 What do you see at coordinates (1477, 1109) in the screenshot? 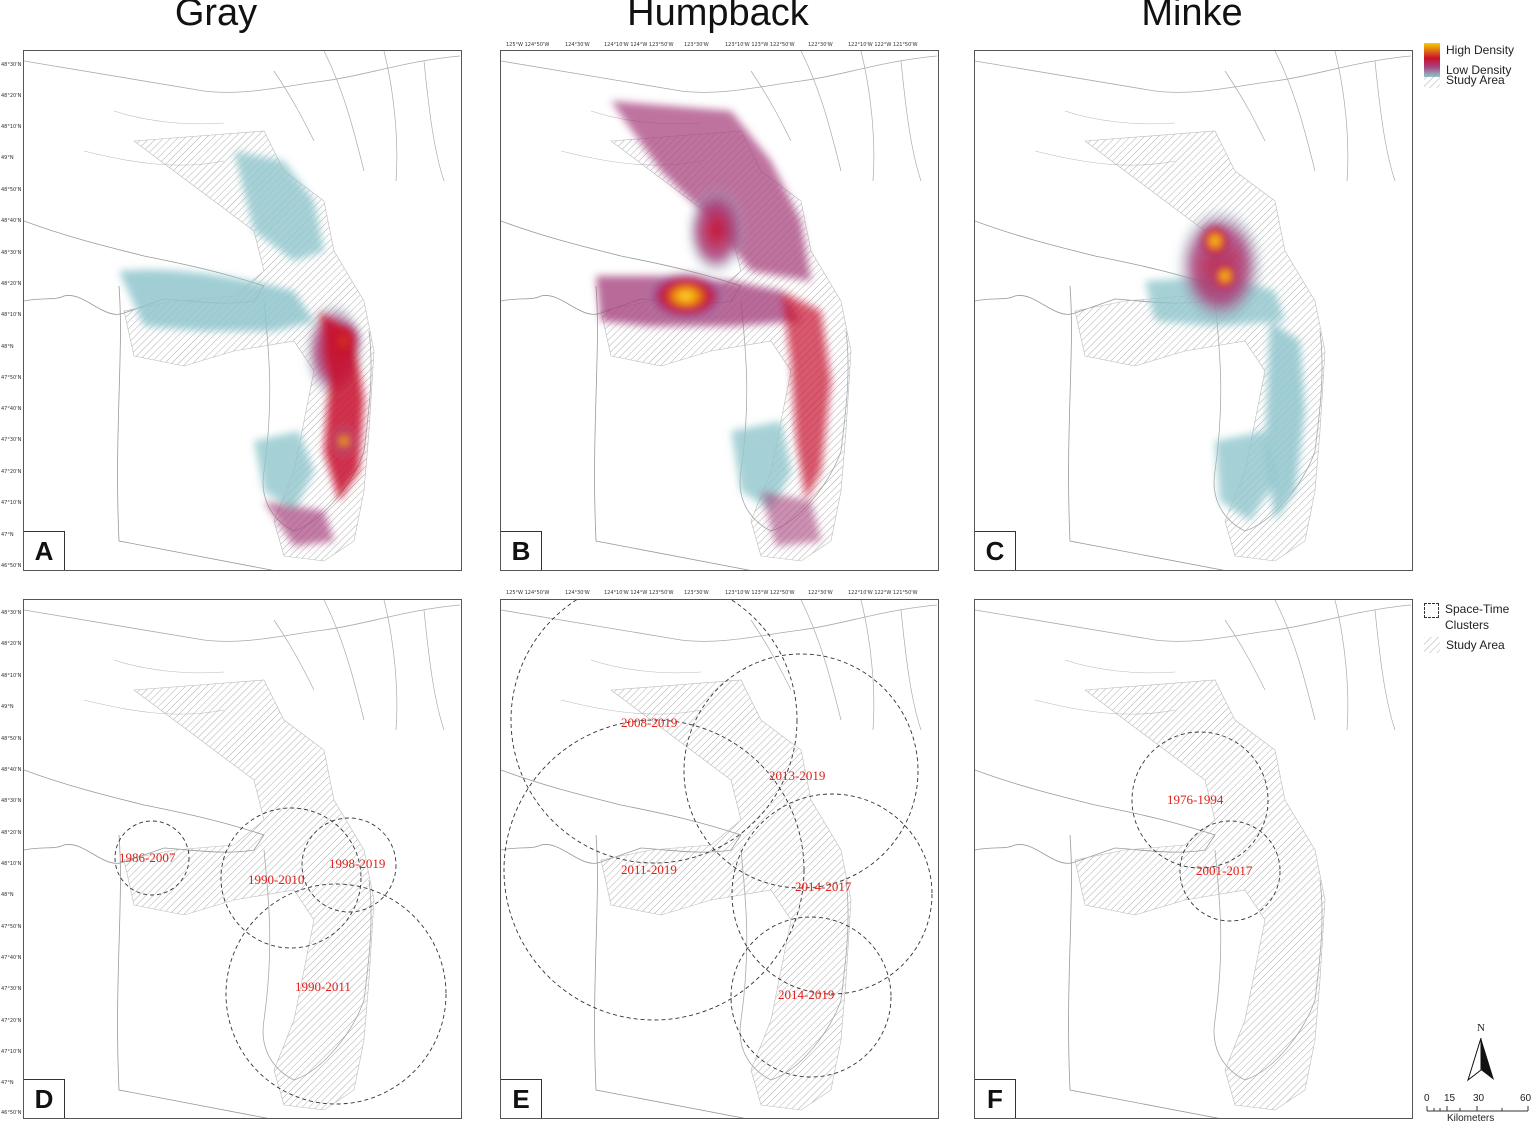
I see `scale-bar` at bounding box center [1477, 1109].